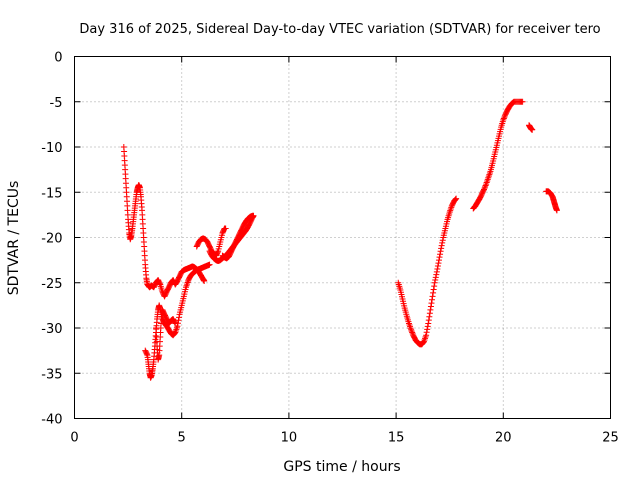 The width and height of the screenshot is (640, 480). What do you see at coordinates (51, 239) in the screenshot?
I see `y-tick-label: -20` at bounding box center [51, 239].